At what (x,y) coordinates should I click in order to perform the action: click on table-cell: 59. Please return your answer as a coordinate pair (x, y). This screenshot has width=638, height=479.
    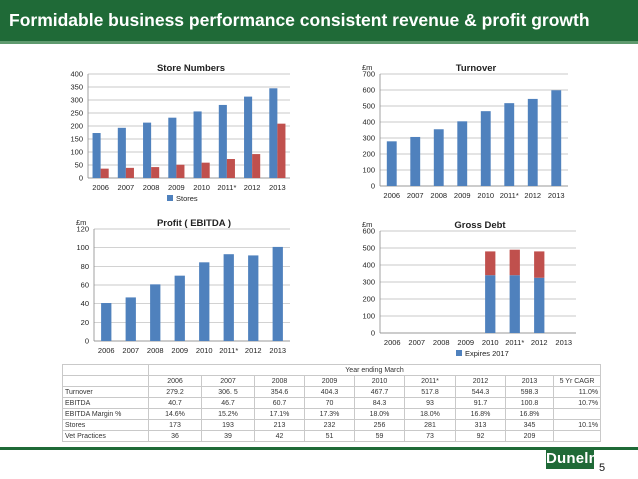
    Looking at the image, I should click on (379, 436).